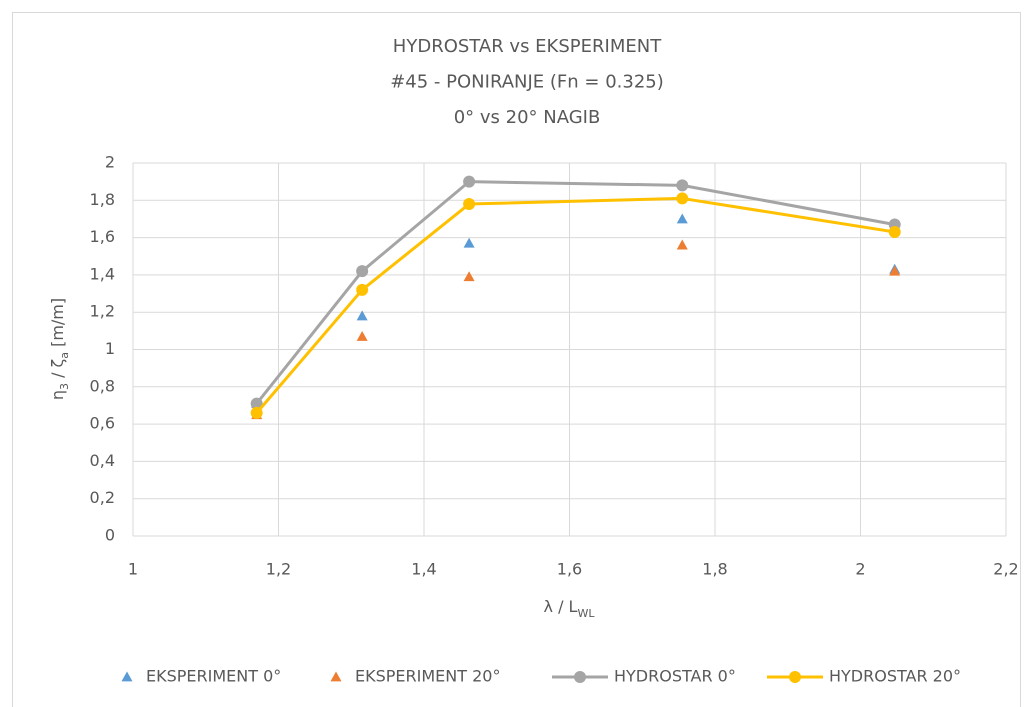 The image size is (1033, 707). Describe the element at coordinates (57, 371) in the screenshot. I see `y-axis-label-part: / ζ` at that location.